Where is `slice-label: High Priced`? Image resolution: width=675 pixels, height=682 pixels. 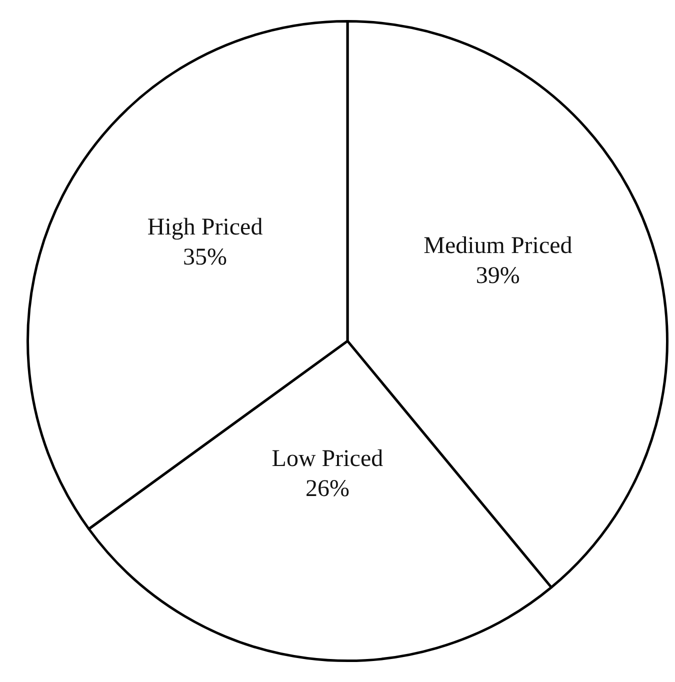
slice-label: High Priced is located at coordinates (205, 227).